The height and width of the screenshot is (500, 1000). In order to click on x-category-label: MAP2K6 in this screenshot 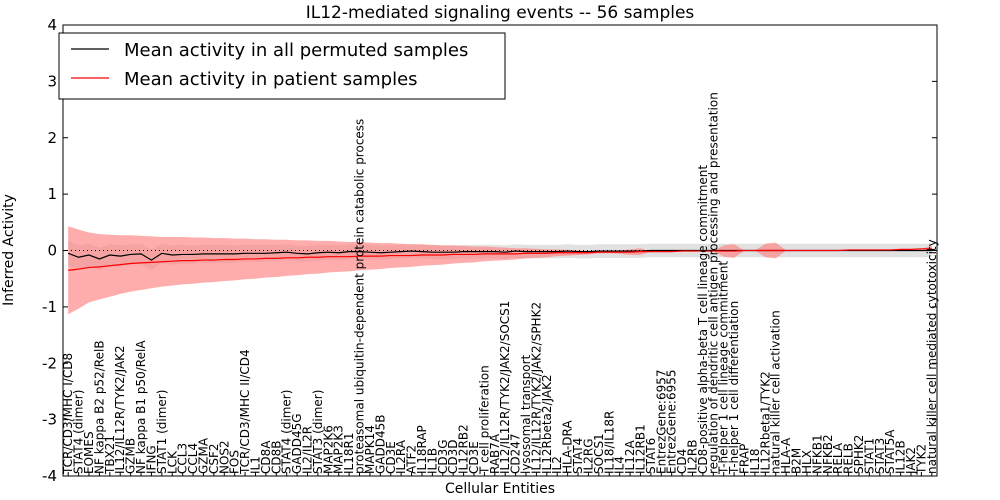, I will do `click(328, 449)`.